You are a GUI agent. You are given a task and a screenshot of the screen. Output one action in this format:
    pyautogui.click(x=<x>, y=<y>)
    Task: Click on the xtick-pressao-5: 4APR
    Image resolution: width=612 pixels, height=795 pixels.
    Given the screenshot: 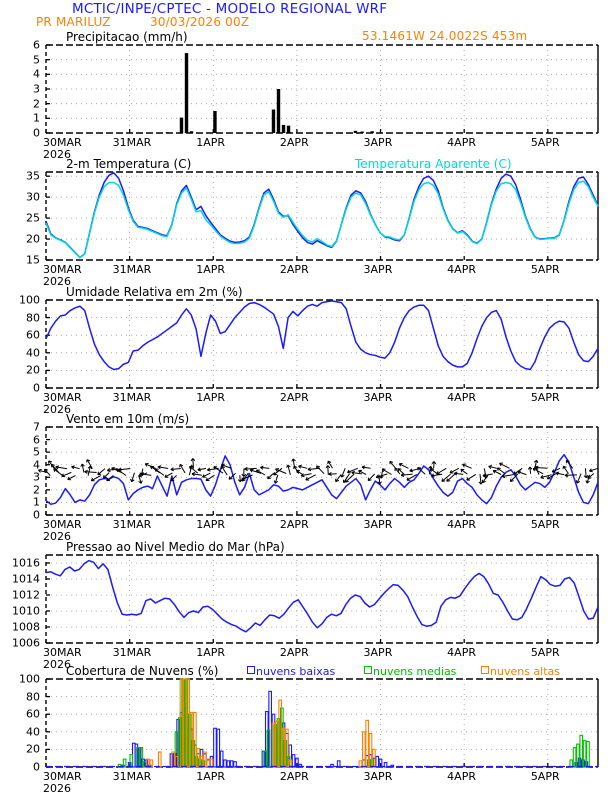 What is the action you would take?
    pyautogui.click(x=461, y=652)
    